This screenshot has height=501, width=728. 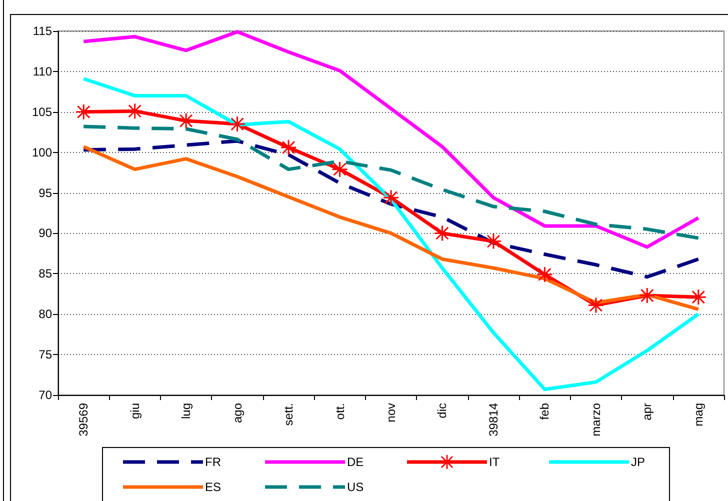 What do you see at coordinates (45, 273) in the screenshot?
I see `y-tick-label: 85` at bounding box center [45, 273].